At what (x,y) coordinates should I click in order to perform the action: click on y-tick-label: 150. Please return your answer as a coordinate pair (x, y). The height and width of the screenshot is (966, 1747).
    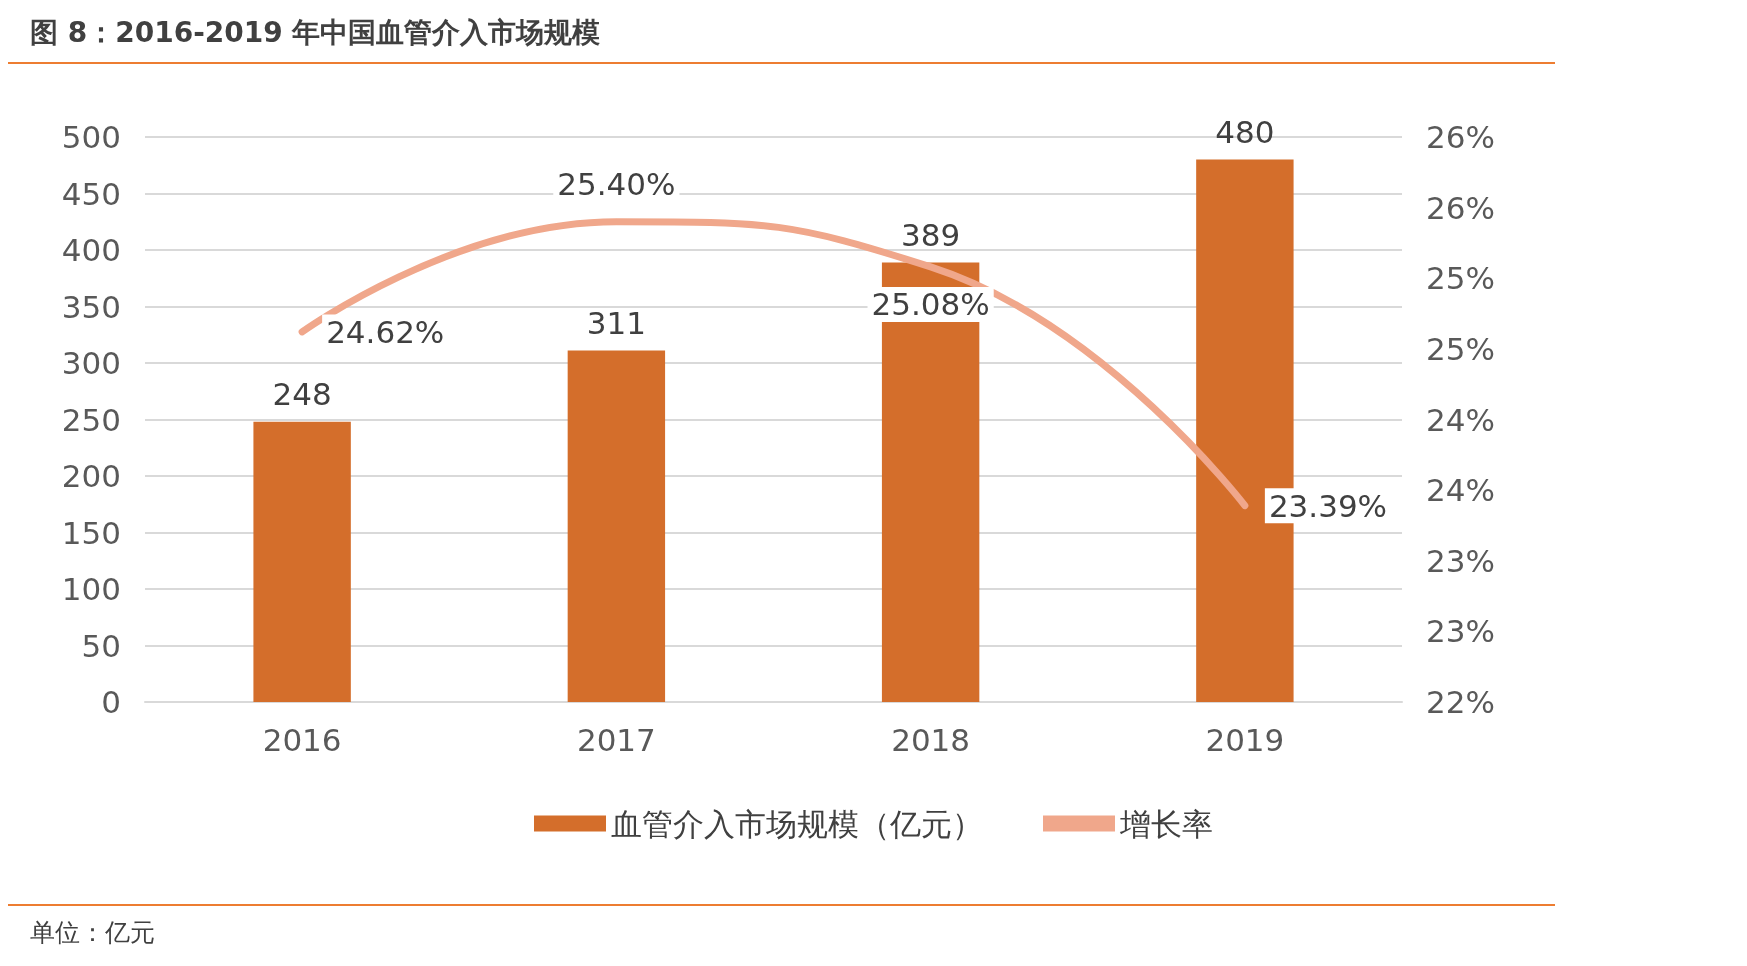
    Looking at the image, I should click on (91, 532).